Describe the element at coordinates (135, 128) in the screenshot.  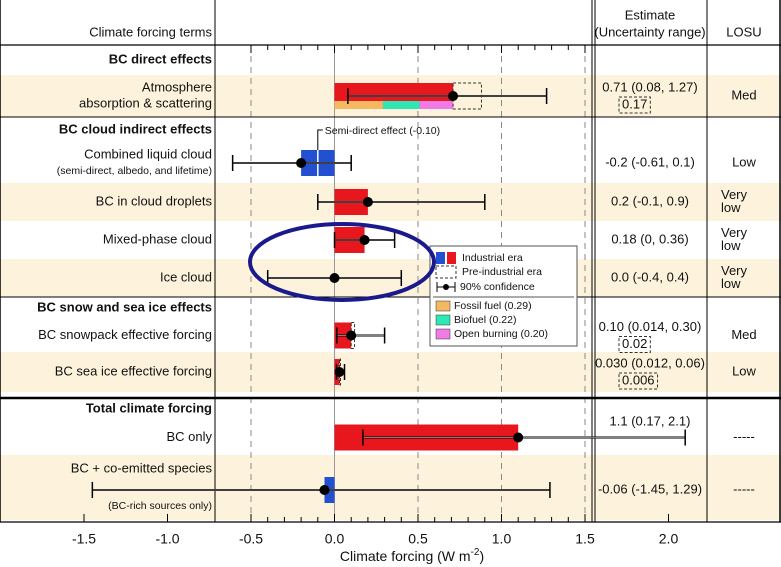
I see `section-label: BC cloud indirect effects` at that location.